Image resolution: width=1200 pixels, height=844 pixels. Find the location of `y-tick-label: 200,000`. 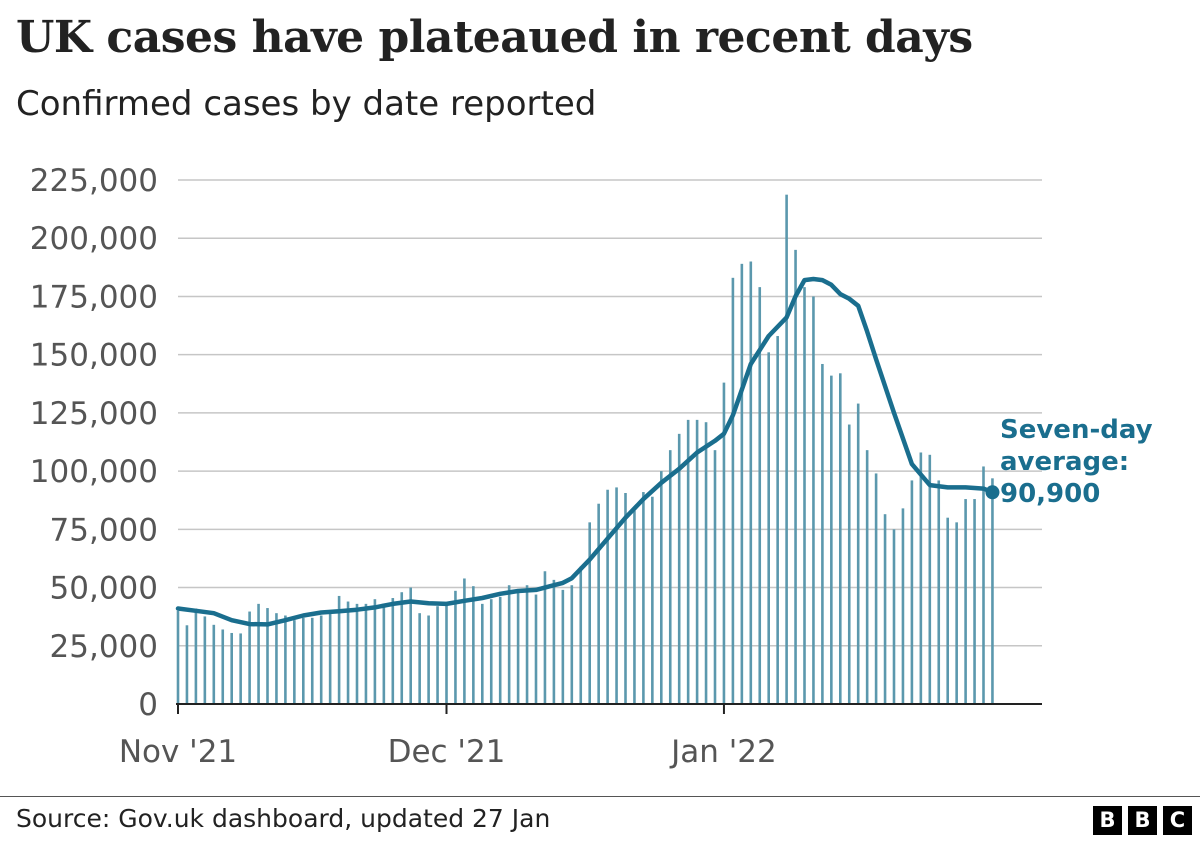

y-tick-label: 200,000 is located at coordinates (94, 239).